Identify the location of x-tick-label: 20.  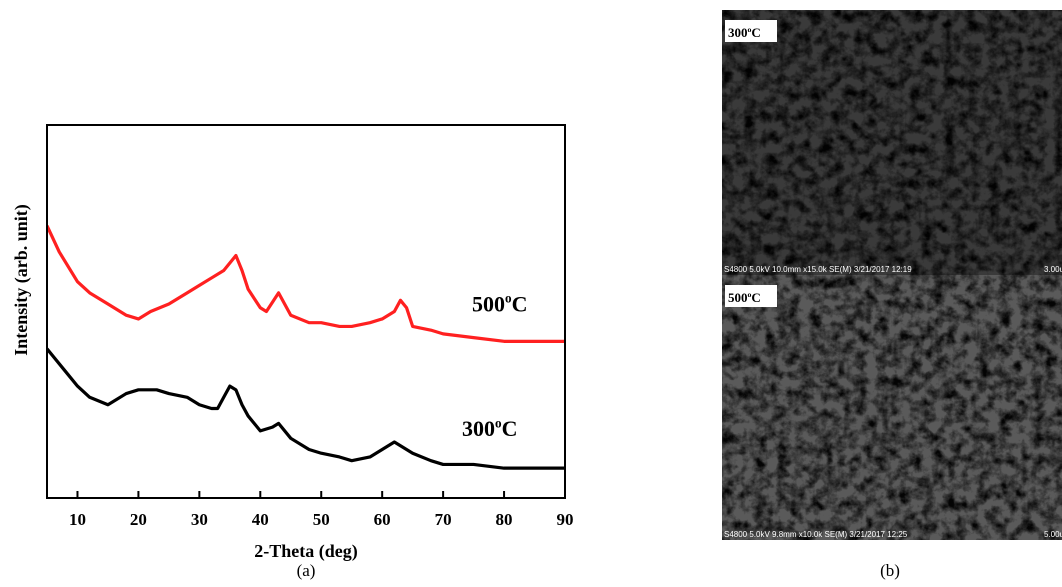
(138, 519).